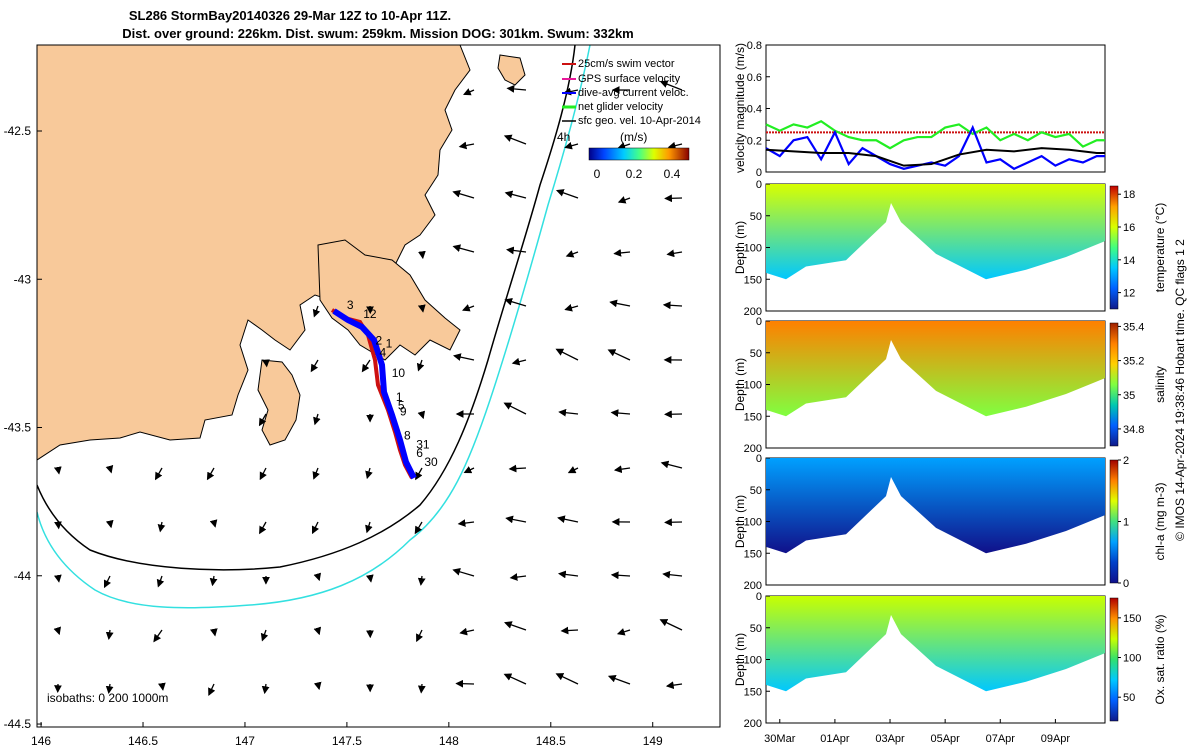 This screenshot has width=1200, height=755. Describe the element at coordinates (633, 137) in the screenshot. I see `legend-colorbar-title: (m/s)` at that location.